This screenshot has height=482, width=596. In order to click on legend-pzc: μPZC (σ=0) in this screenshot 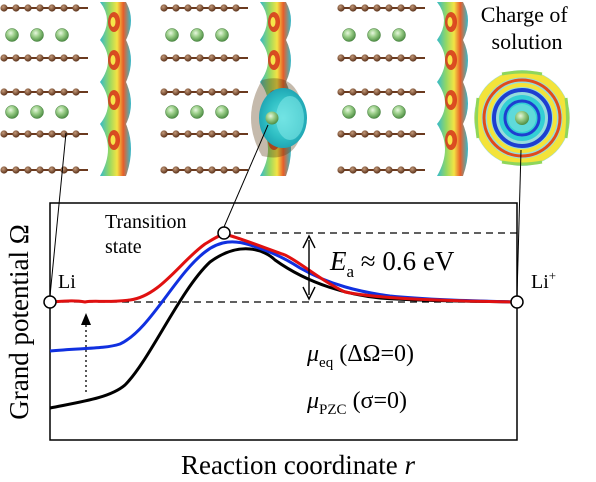, I will do `click(356, 403)`.